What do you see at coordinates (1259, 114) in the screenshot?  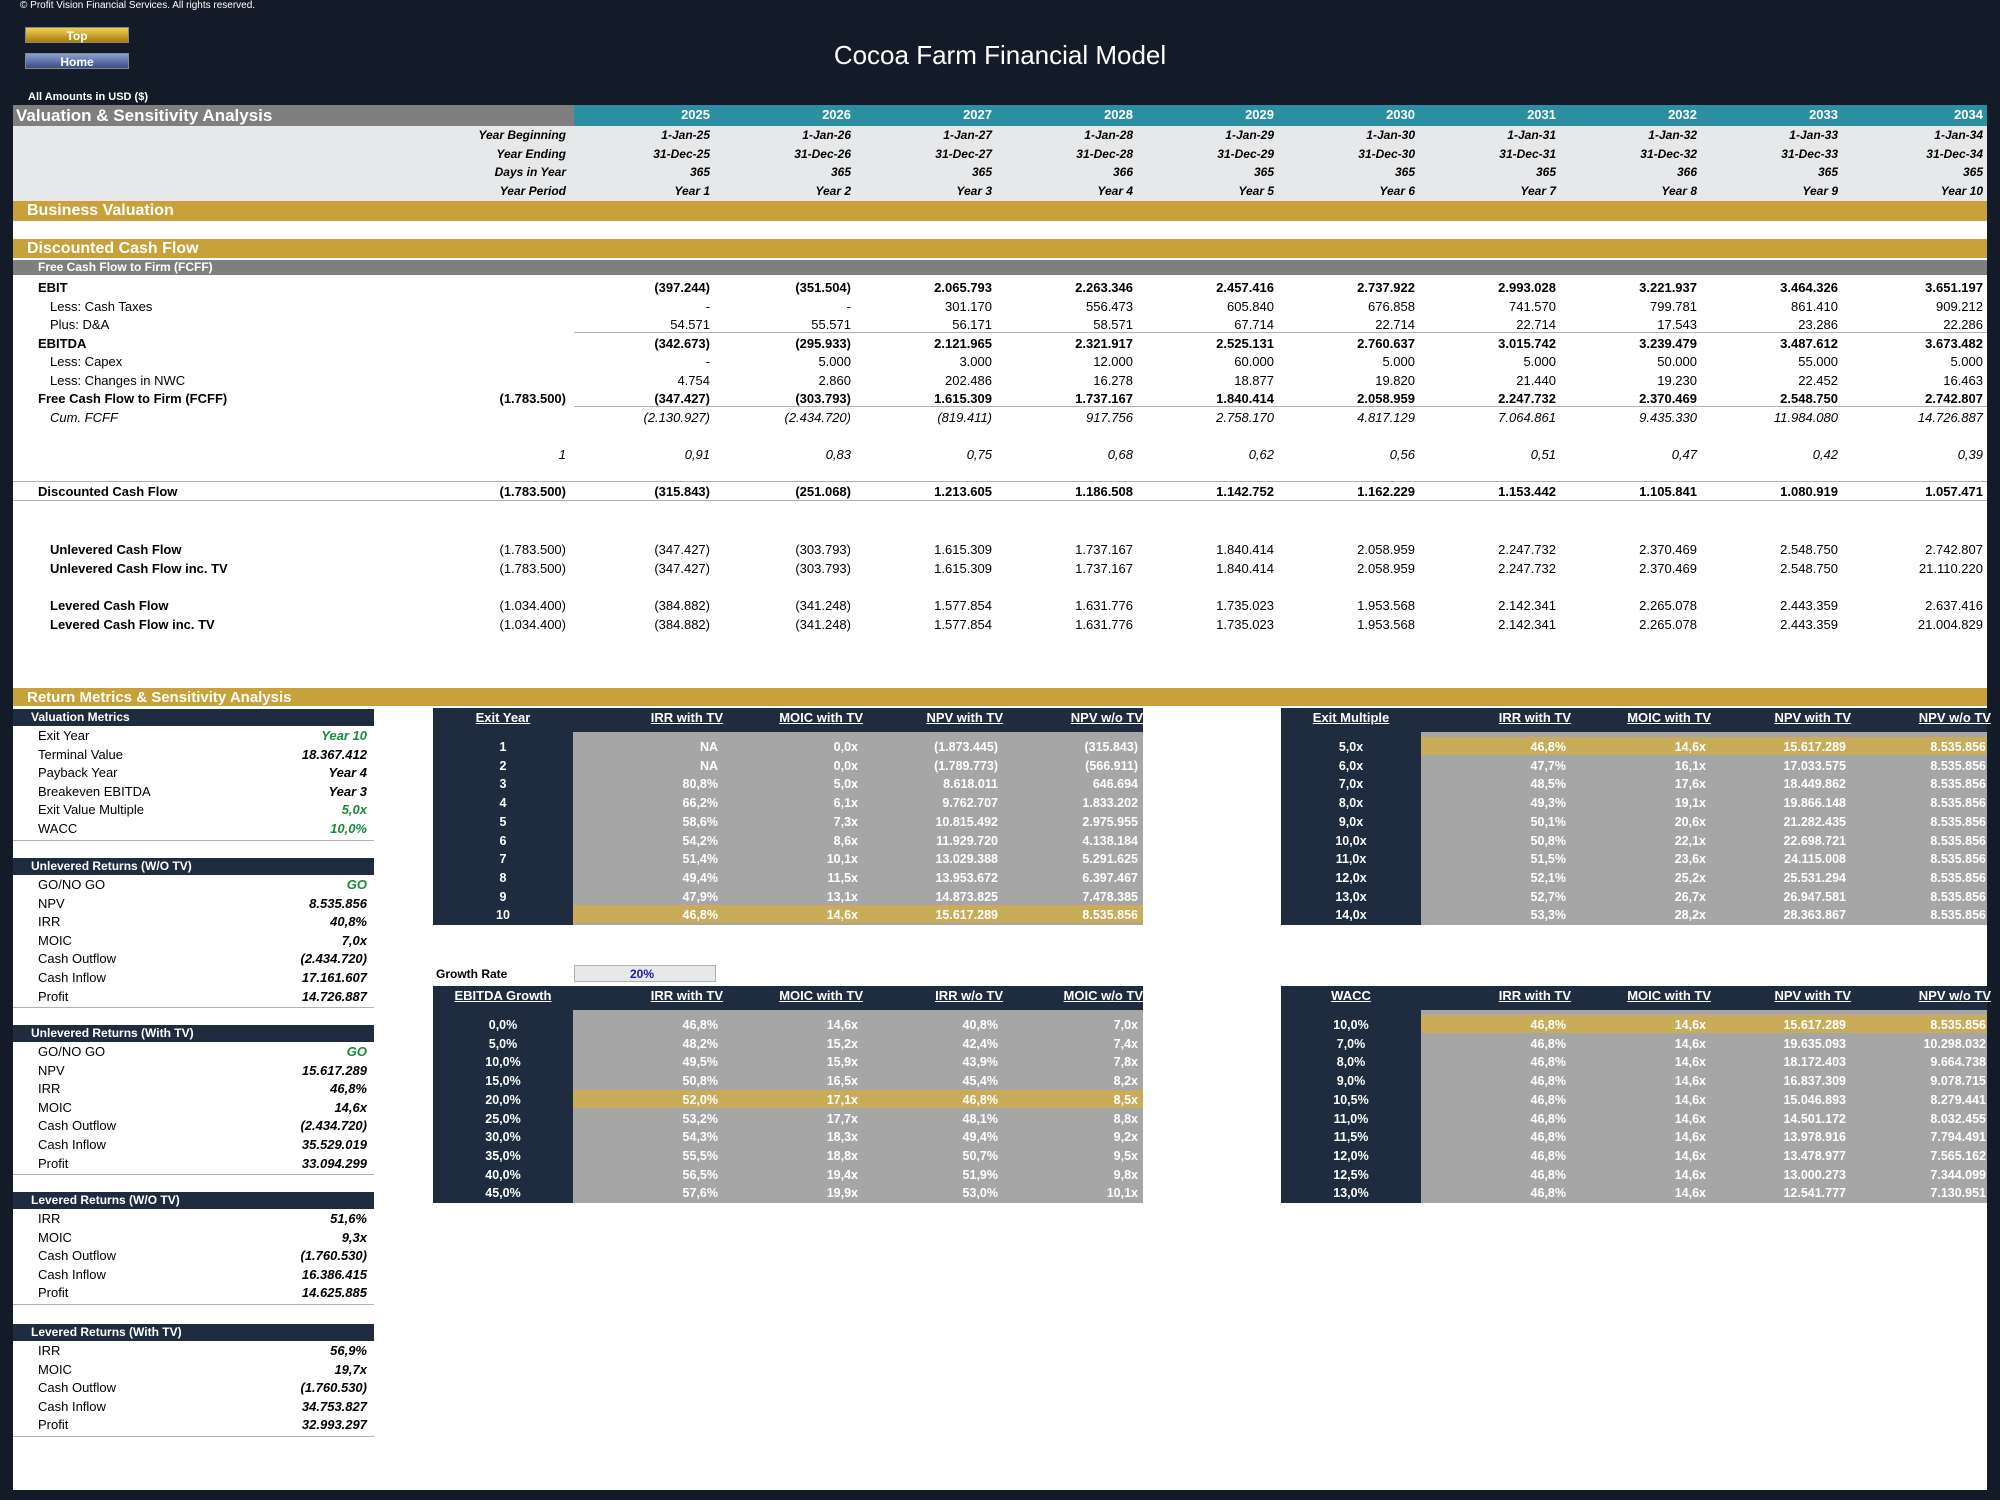 I see `year-header-2029: 2029` at bounding box center [1259, 114].